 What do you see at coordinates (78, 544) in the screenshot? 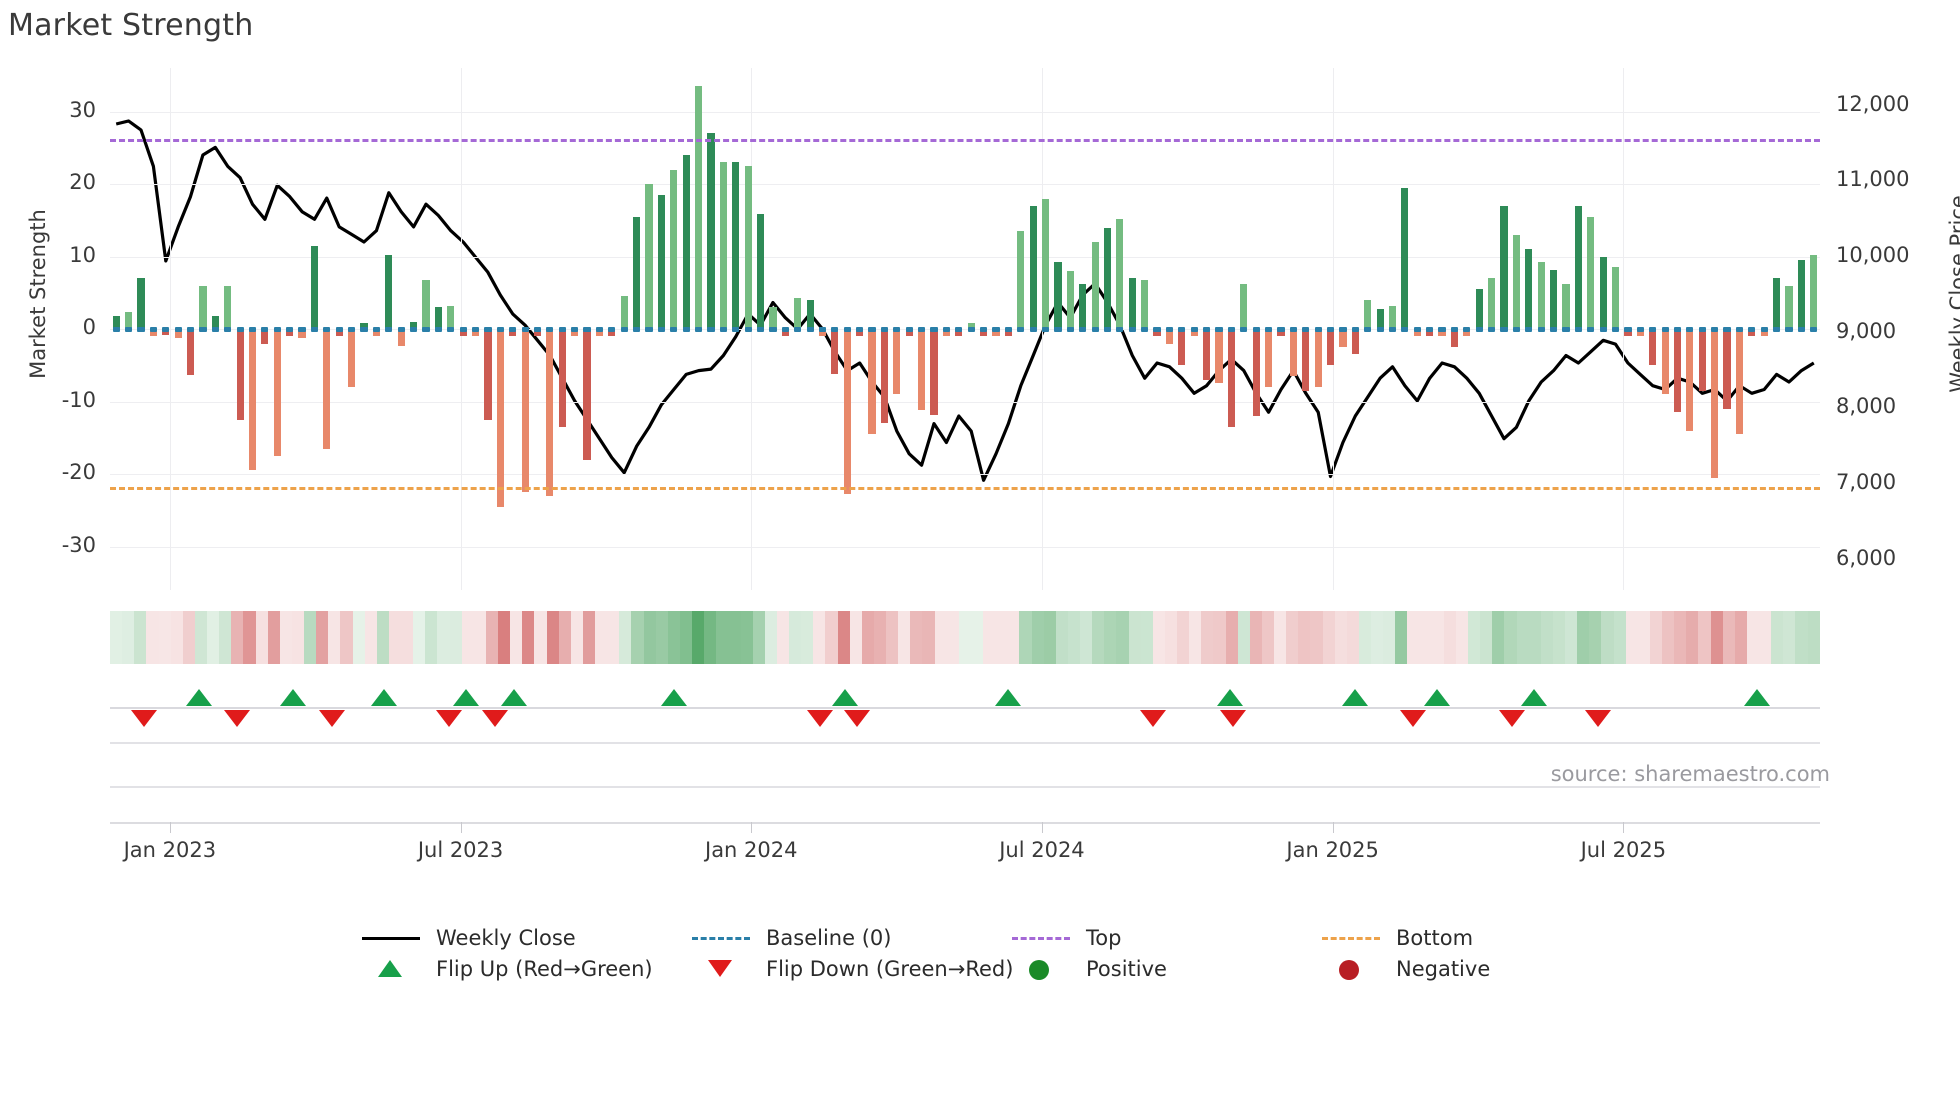
I see `y-axis-left-tick: -30` at bounding box center [78, 544].